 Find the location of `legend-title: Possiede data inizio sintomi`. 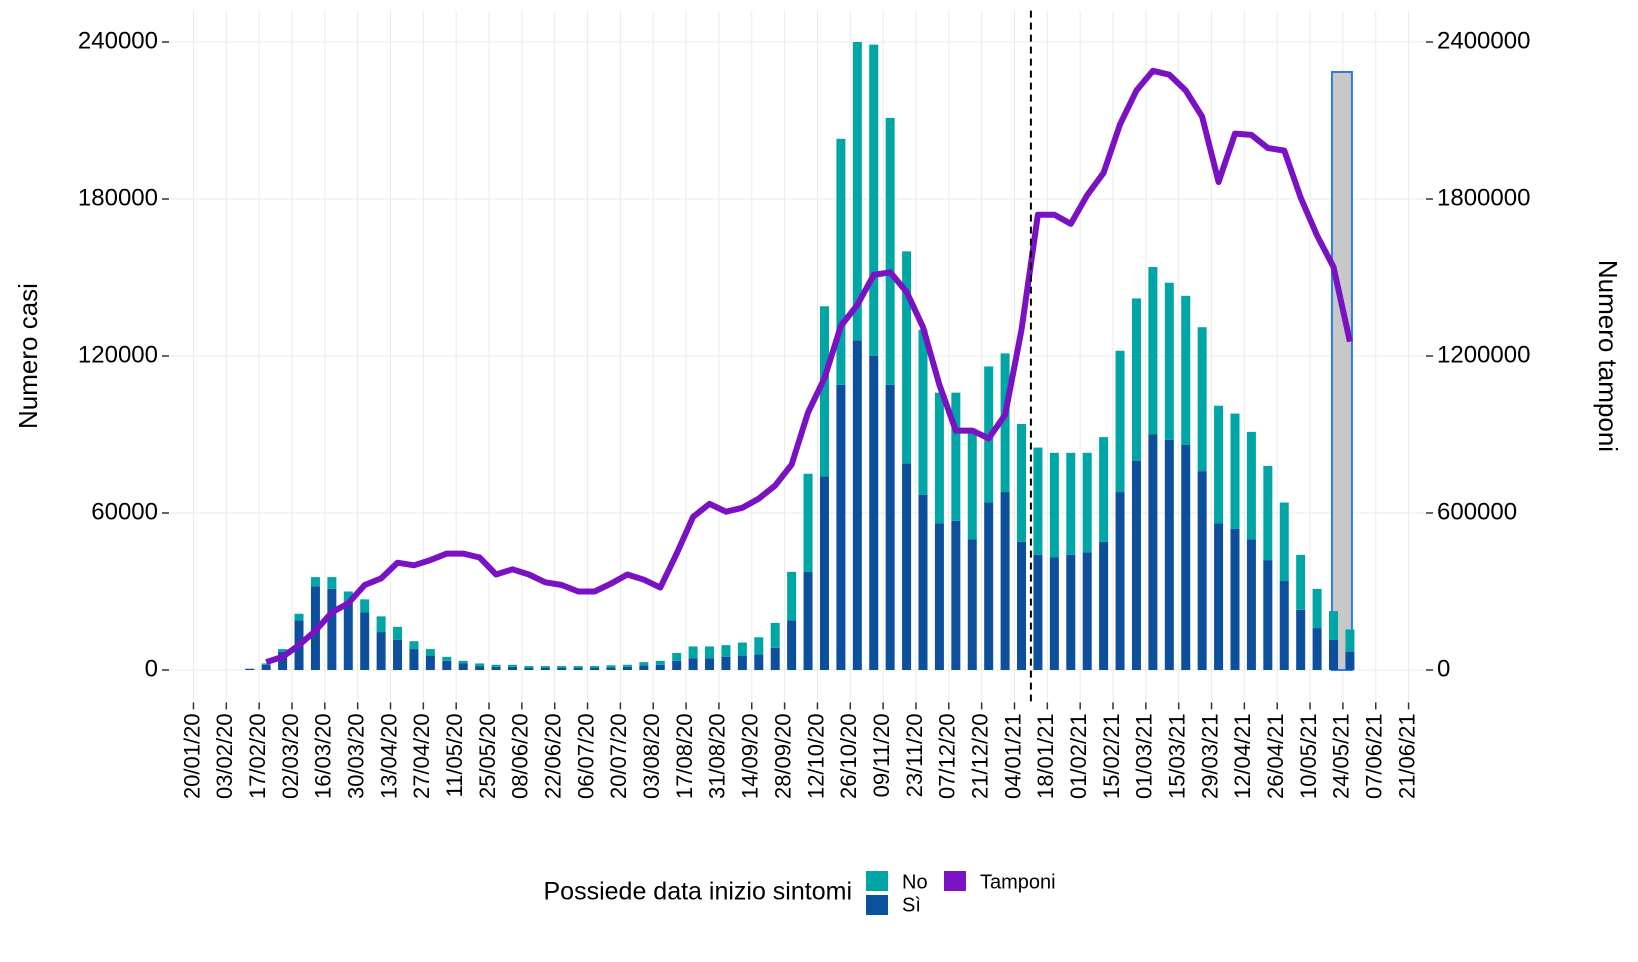

legend-title: Possiede data inizio sintomi is located at coordinates (698, 892).